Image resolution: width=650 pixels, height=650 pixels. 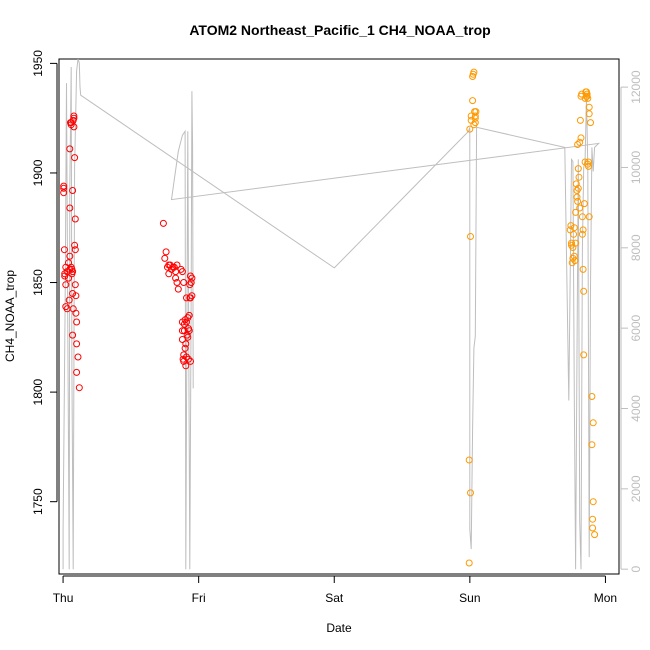 What do you see at coordinates (38, 172) in the screenshot?
I see `y-tick-label: 1900` at bounding box center [38, 172].